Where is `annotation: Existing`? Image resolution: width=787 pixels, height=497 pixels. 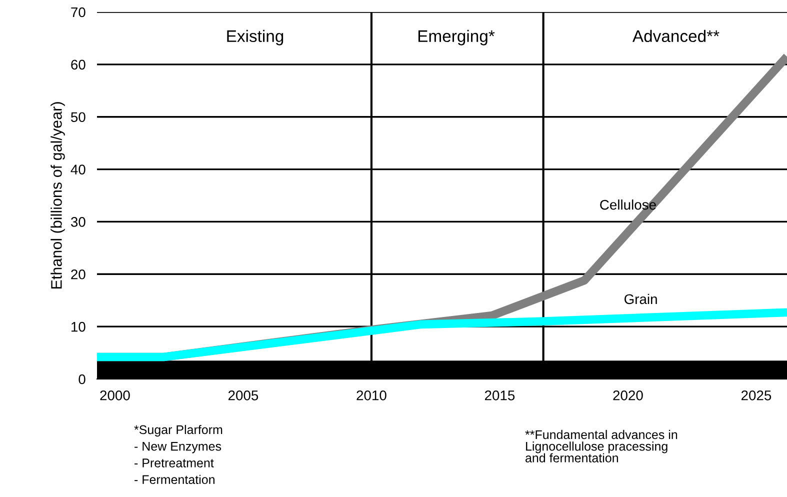 annotation: Existing is located at coordinates (255, 38).